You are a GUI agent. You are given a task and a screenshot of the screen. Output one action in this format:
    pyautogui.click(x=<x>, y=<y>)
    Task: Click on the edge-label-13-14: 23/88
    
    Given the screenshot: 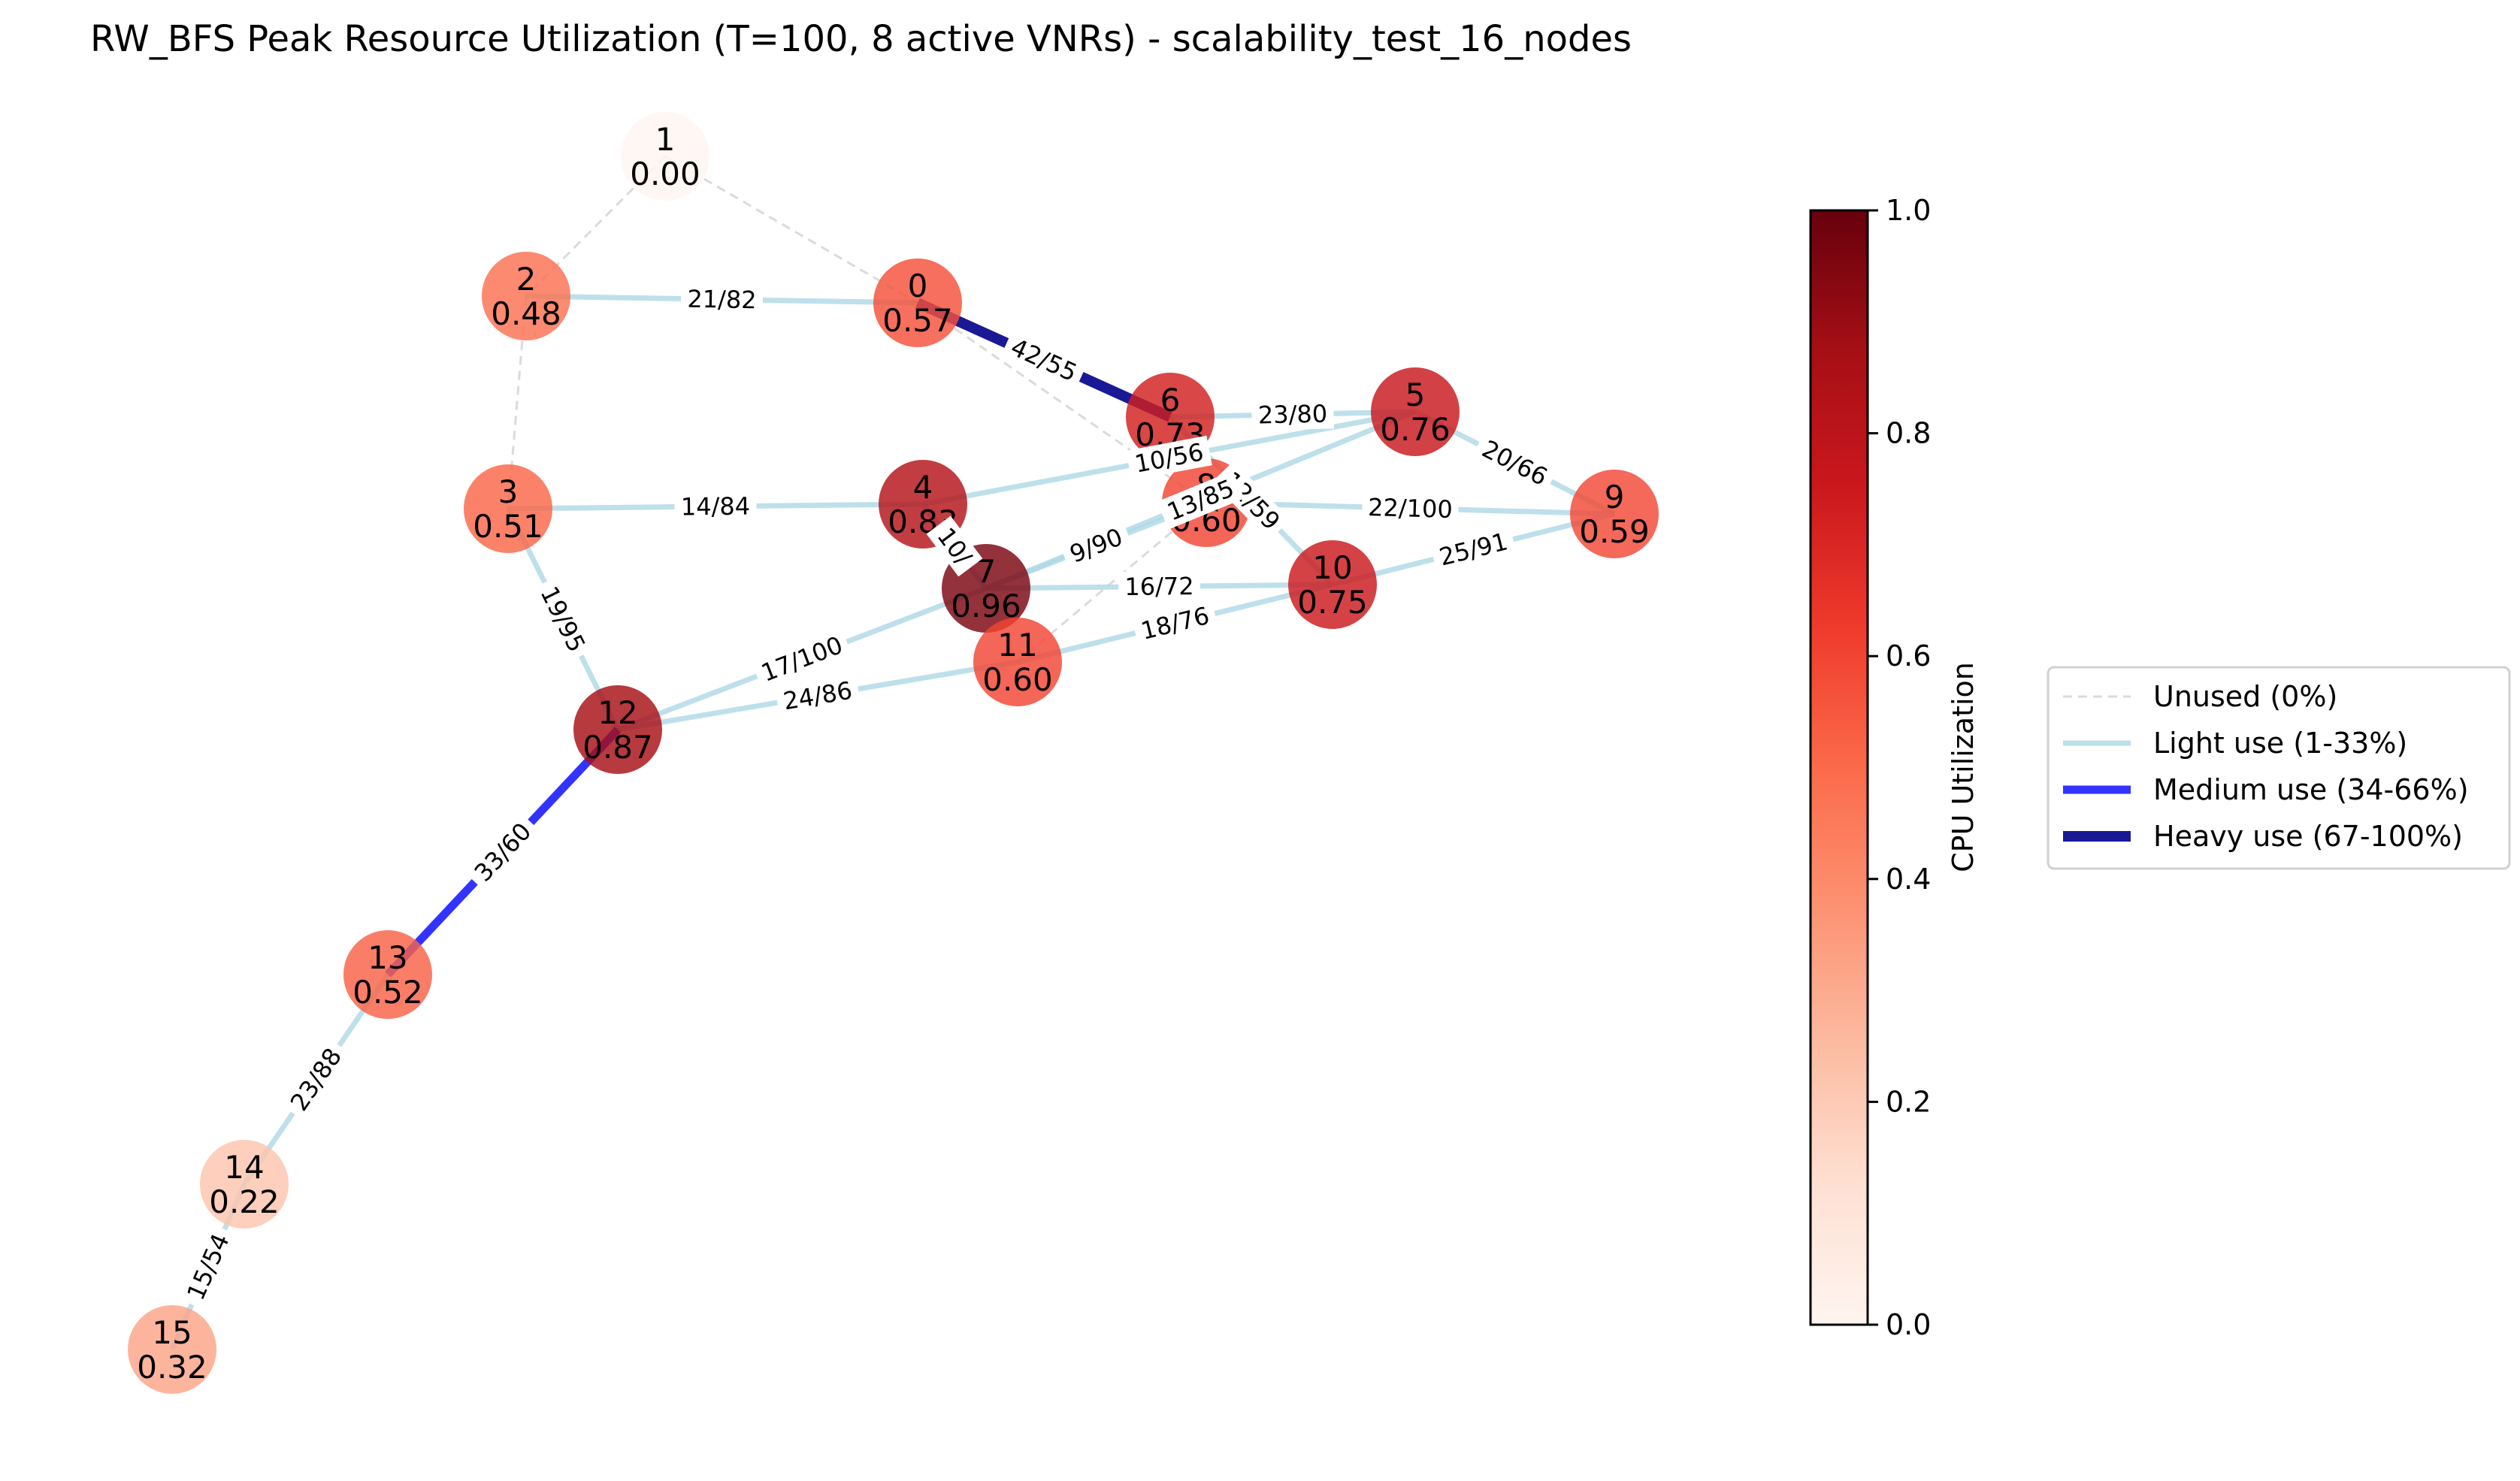 What is the action you would take?
    pyautogui.click(x=316, y=1079)
    